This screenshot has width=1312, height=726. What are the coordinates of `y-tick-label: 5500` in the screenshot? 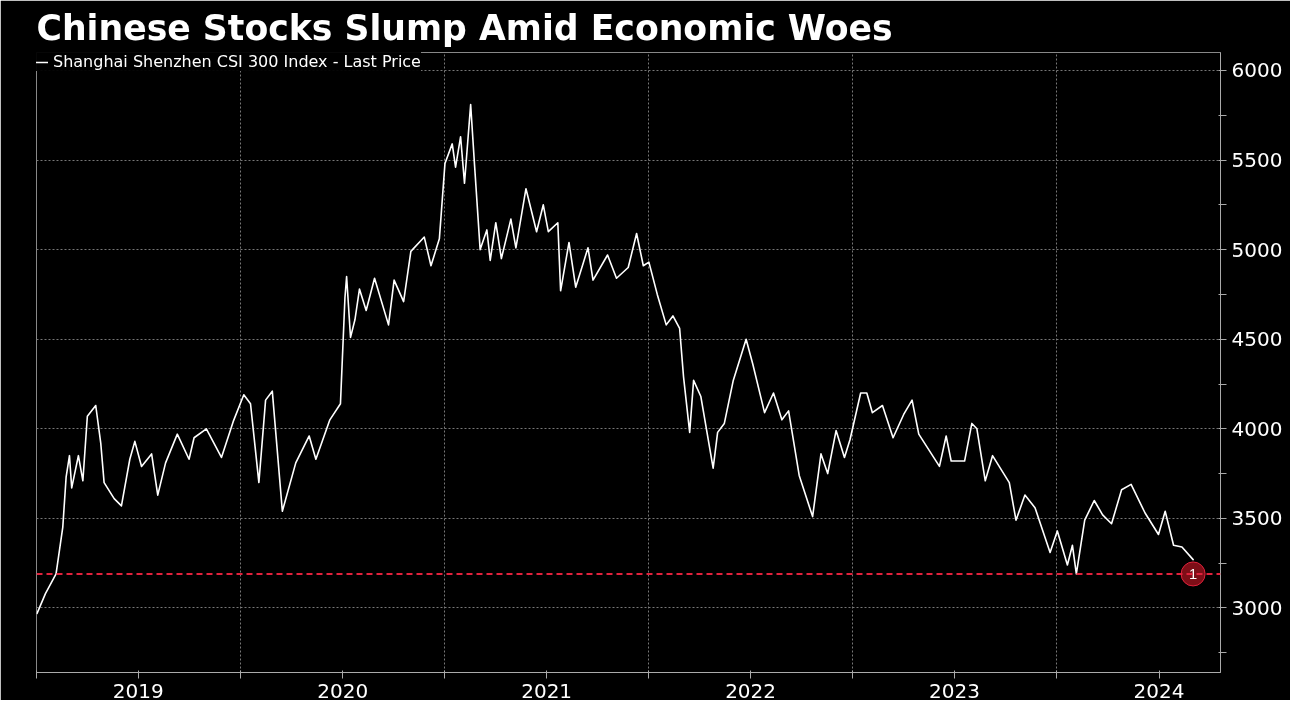 It's located at (1257, 160).